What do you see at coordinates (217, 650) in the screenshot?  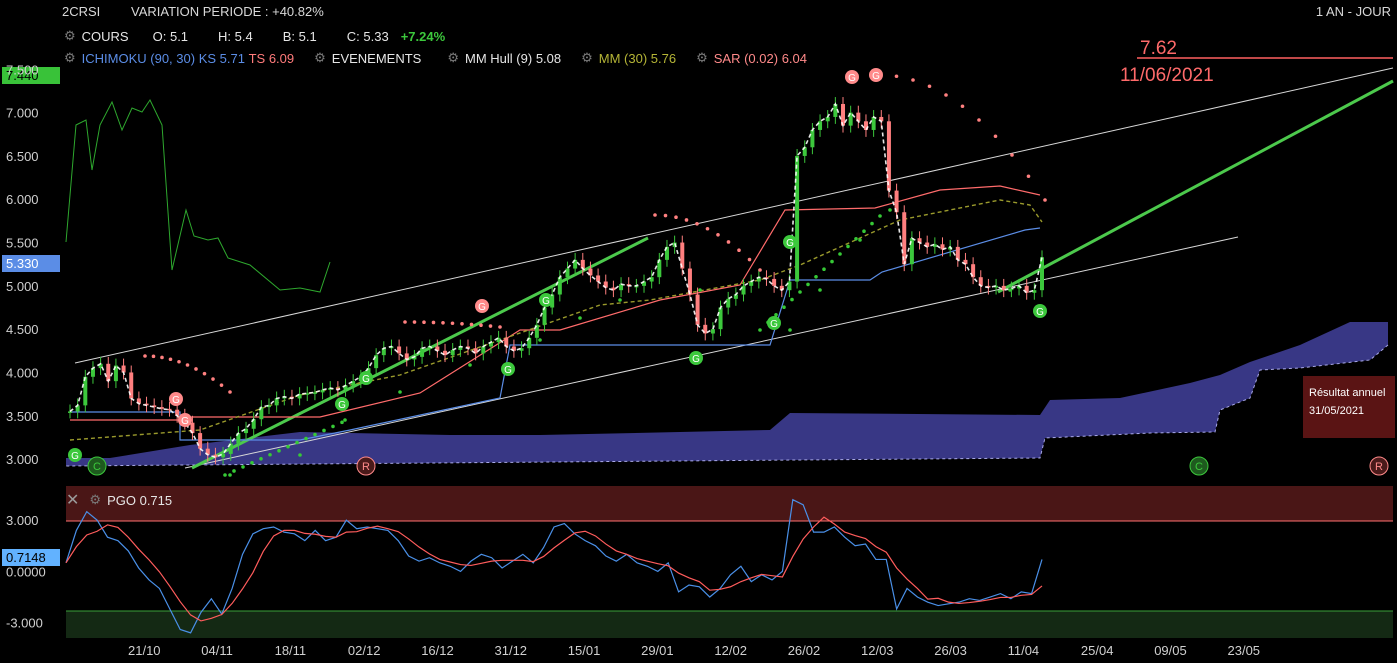 I see `date-tick-label: 04/11` at bounding box center [217, 650].